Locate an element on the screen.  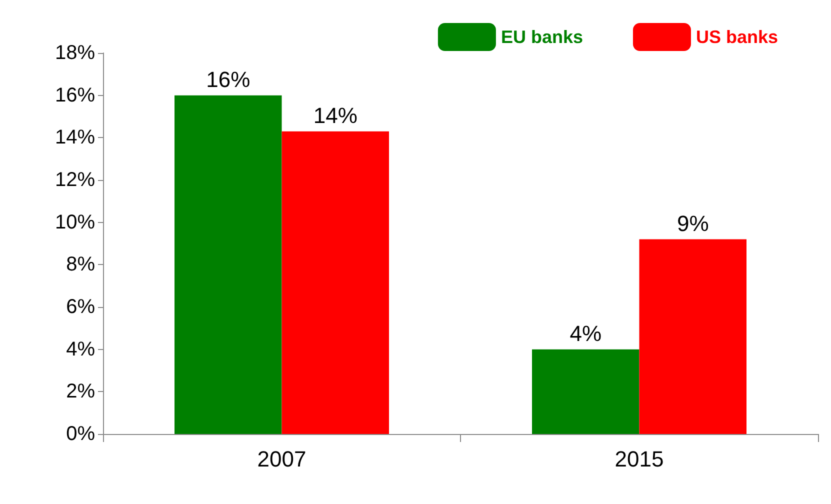
data-label: 4% is located at coordinates (586, 333).